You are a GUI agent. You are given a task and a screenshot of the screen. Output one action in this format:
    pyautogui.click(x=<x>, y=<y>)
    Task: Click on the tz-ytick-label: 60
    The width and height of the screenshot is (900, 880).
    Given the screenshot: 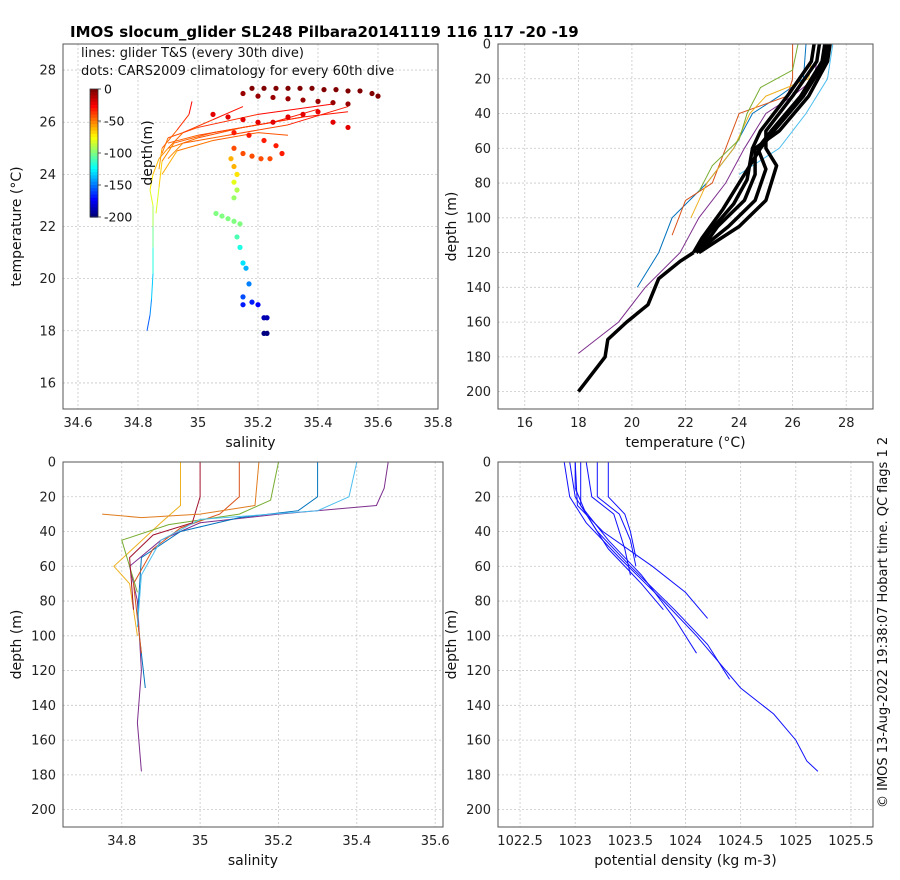 What is the action you would take?
    pyautogui.click(x=482, y=149)
    